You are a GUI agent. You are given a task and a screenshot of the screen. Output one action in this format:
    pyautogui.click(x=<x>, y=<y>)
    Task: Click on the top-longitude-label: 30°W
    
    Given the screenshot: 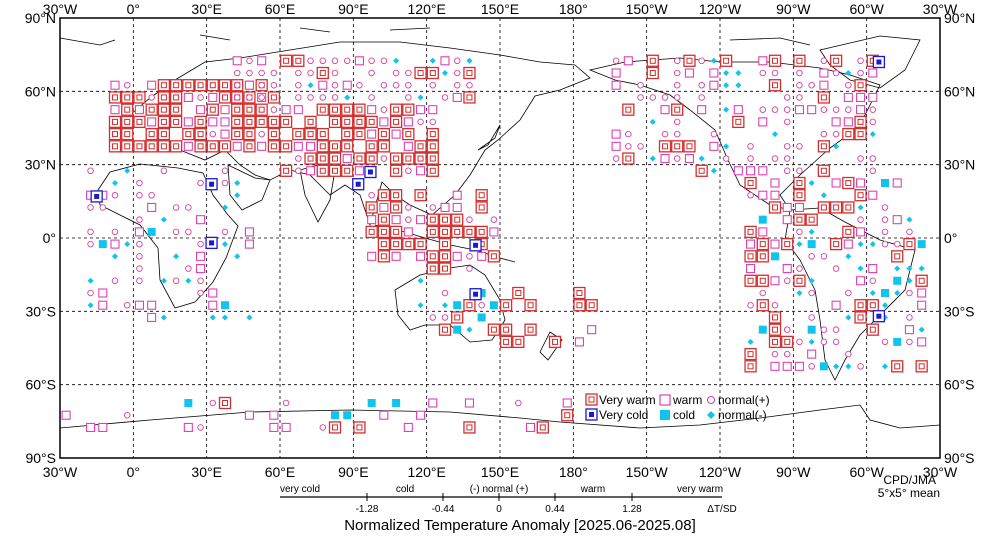 What is the action you would take?
    pyautogui.click(x=940, y=9)
    